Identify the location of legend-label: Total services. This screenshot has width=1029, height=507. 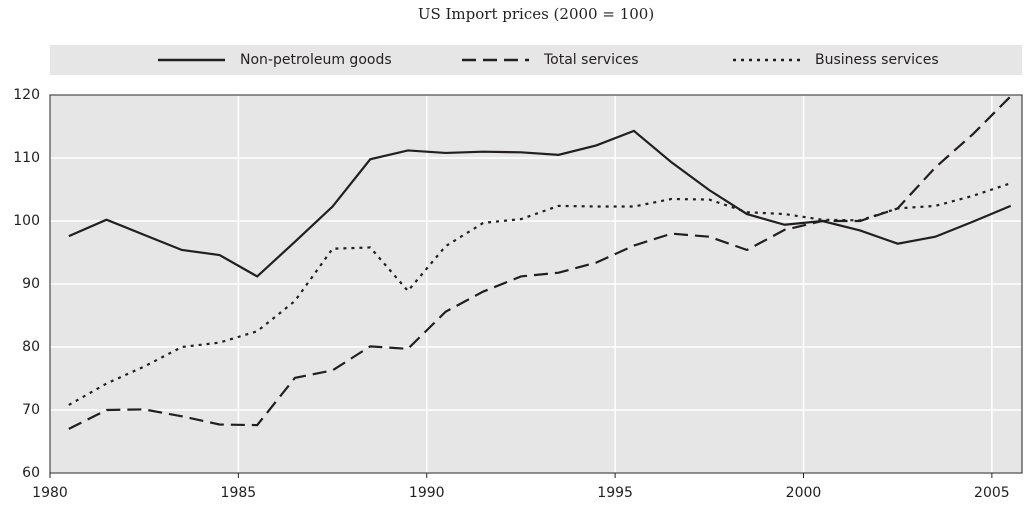
(591, 60).